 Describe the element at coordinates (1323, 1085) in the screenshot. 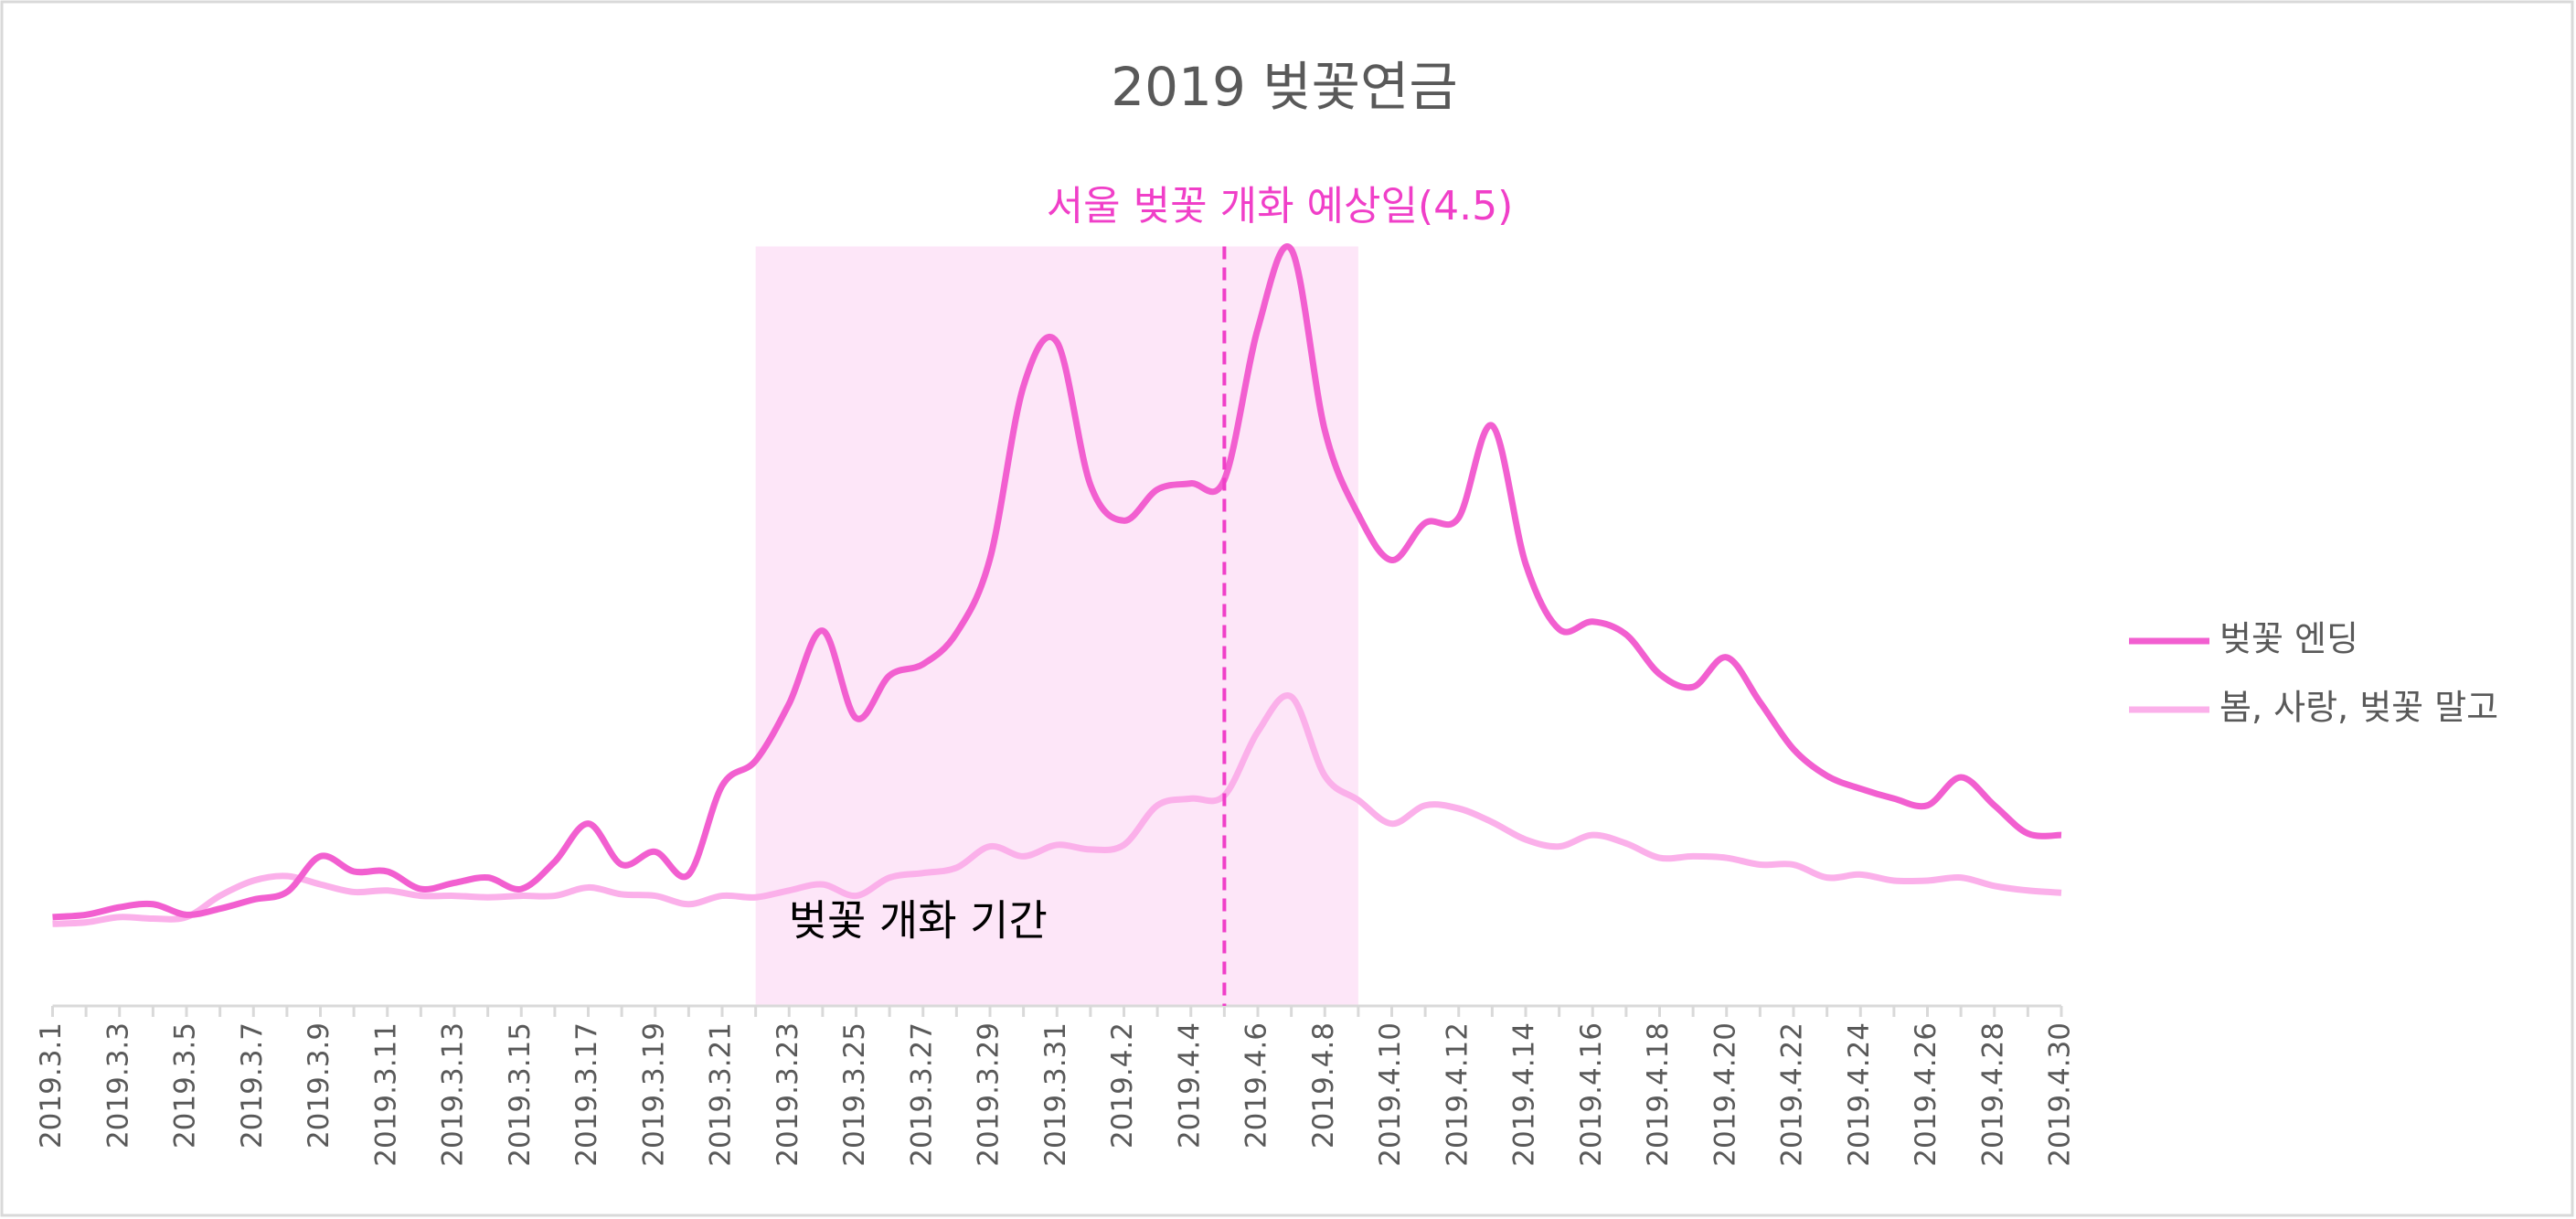

I see `x-tick-label: 2019.4.8` at that location.